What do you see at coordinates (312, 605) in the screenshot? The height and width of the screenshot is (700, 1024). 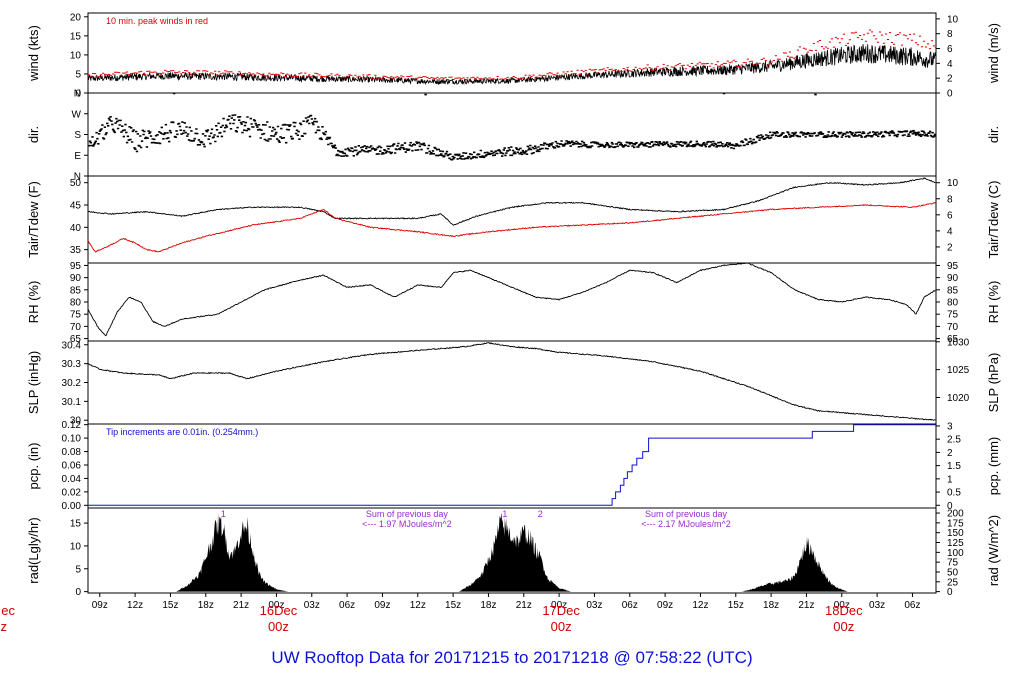 I see `time-tick-label: 03z` at bounding box center [312, 605].